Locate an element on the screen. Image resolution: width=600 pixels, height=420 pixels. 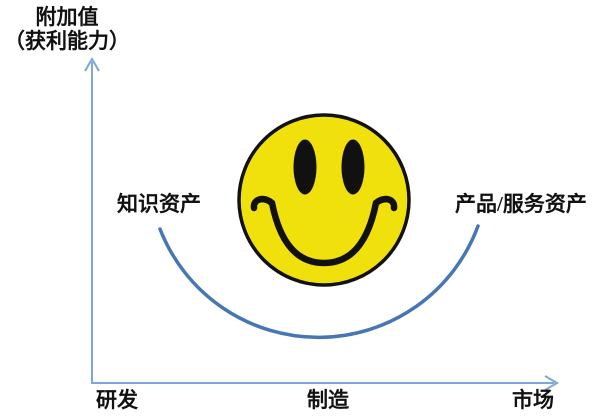
smile-value-curve is located at coordinates (319, 282).